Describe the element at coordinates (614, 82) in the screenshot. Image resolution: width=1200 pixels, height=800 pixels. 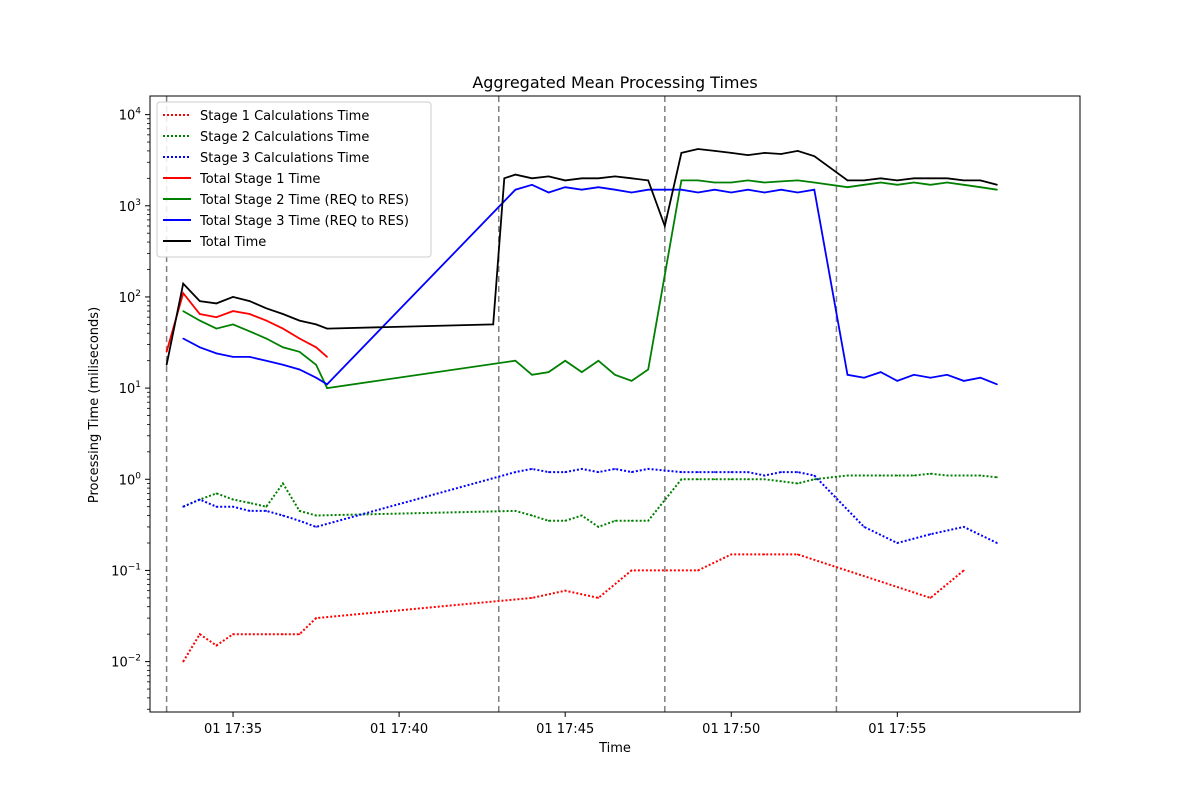
I see `chart-title: Aggregated Mean Processing Times` at that location.